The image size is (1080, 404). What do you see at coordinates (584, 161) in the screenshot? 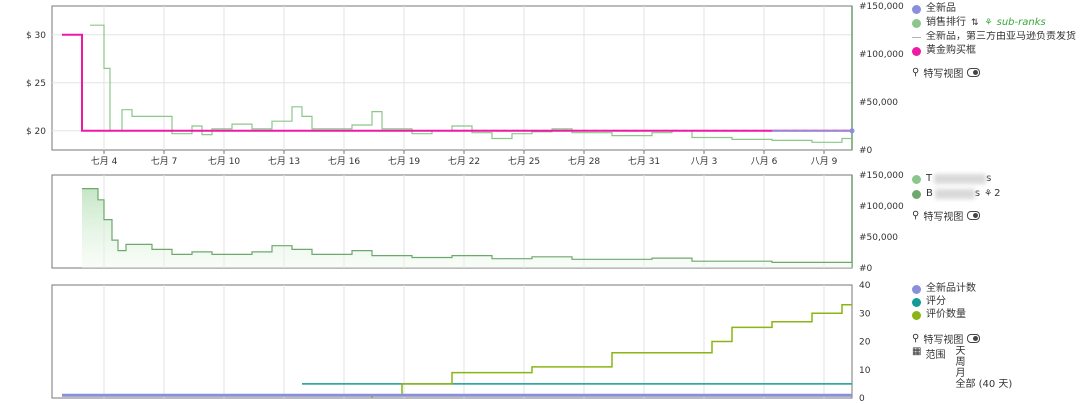
I see `x-tick-label: 七月 28` at bounding box center [584, 161].